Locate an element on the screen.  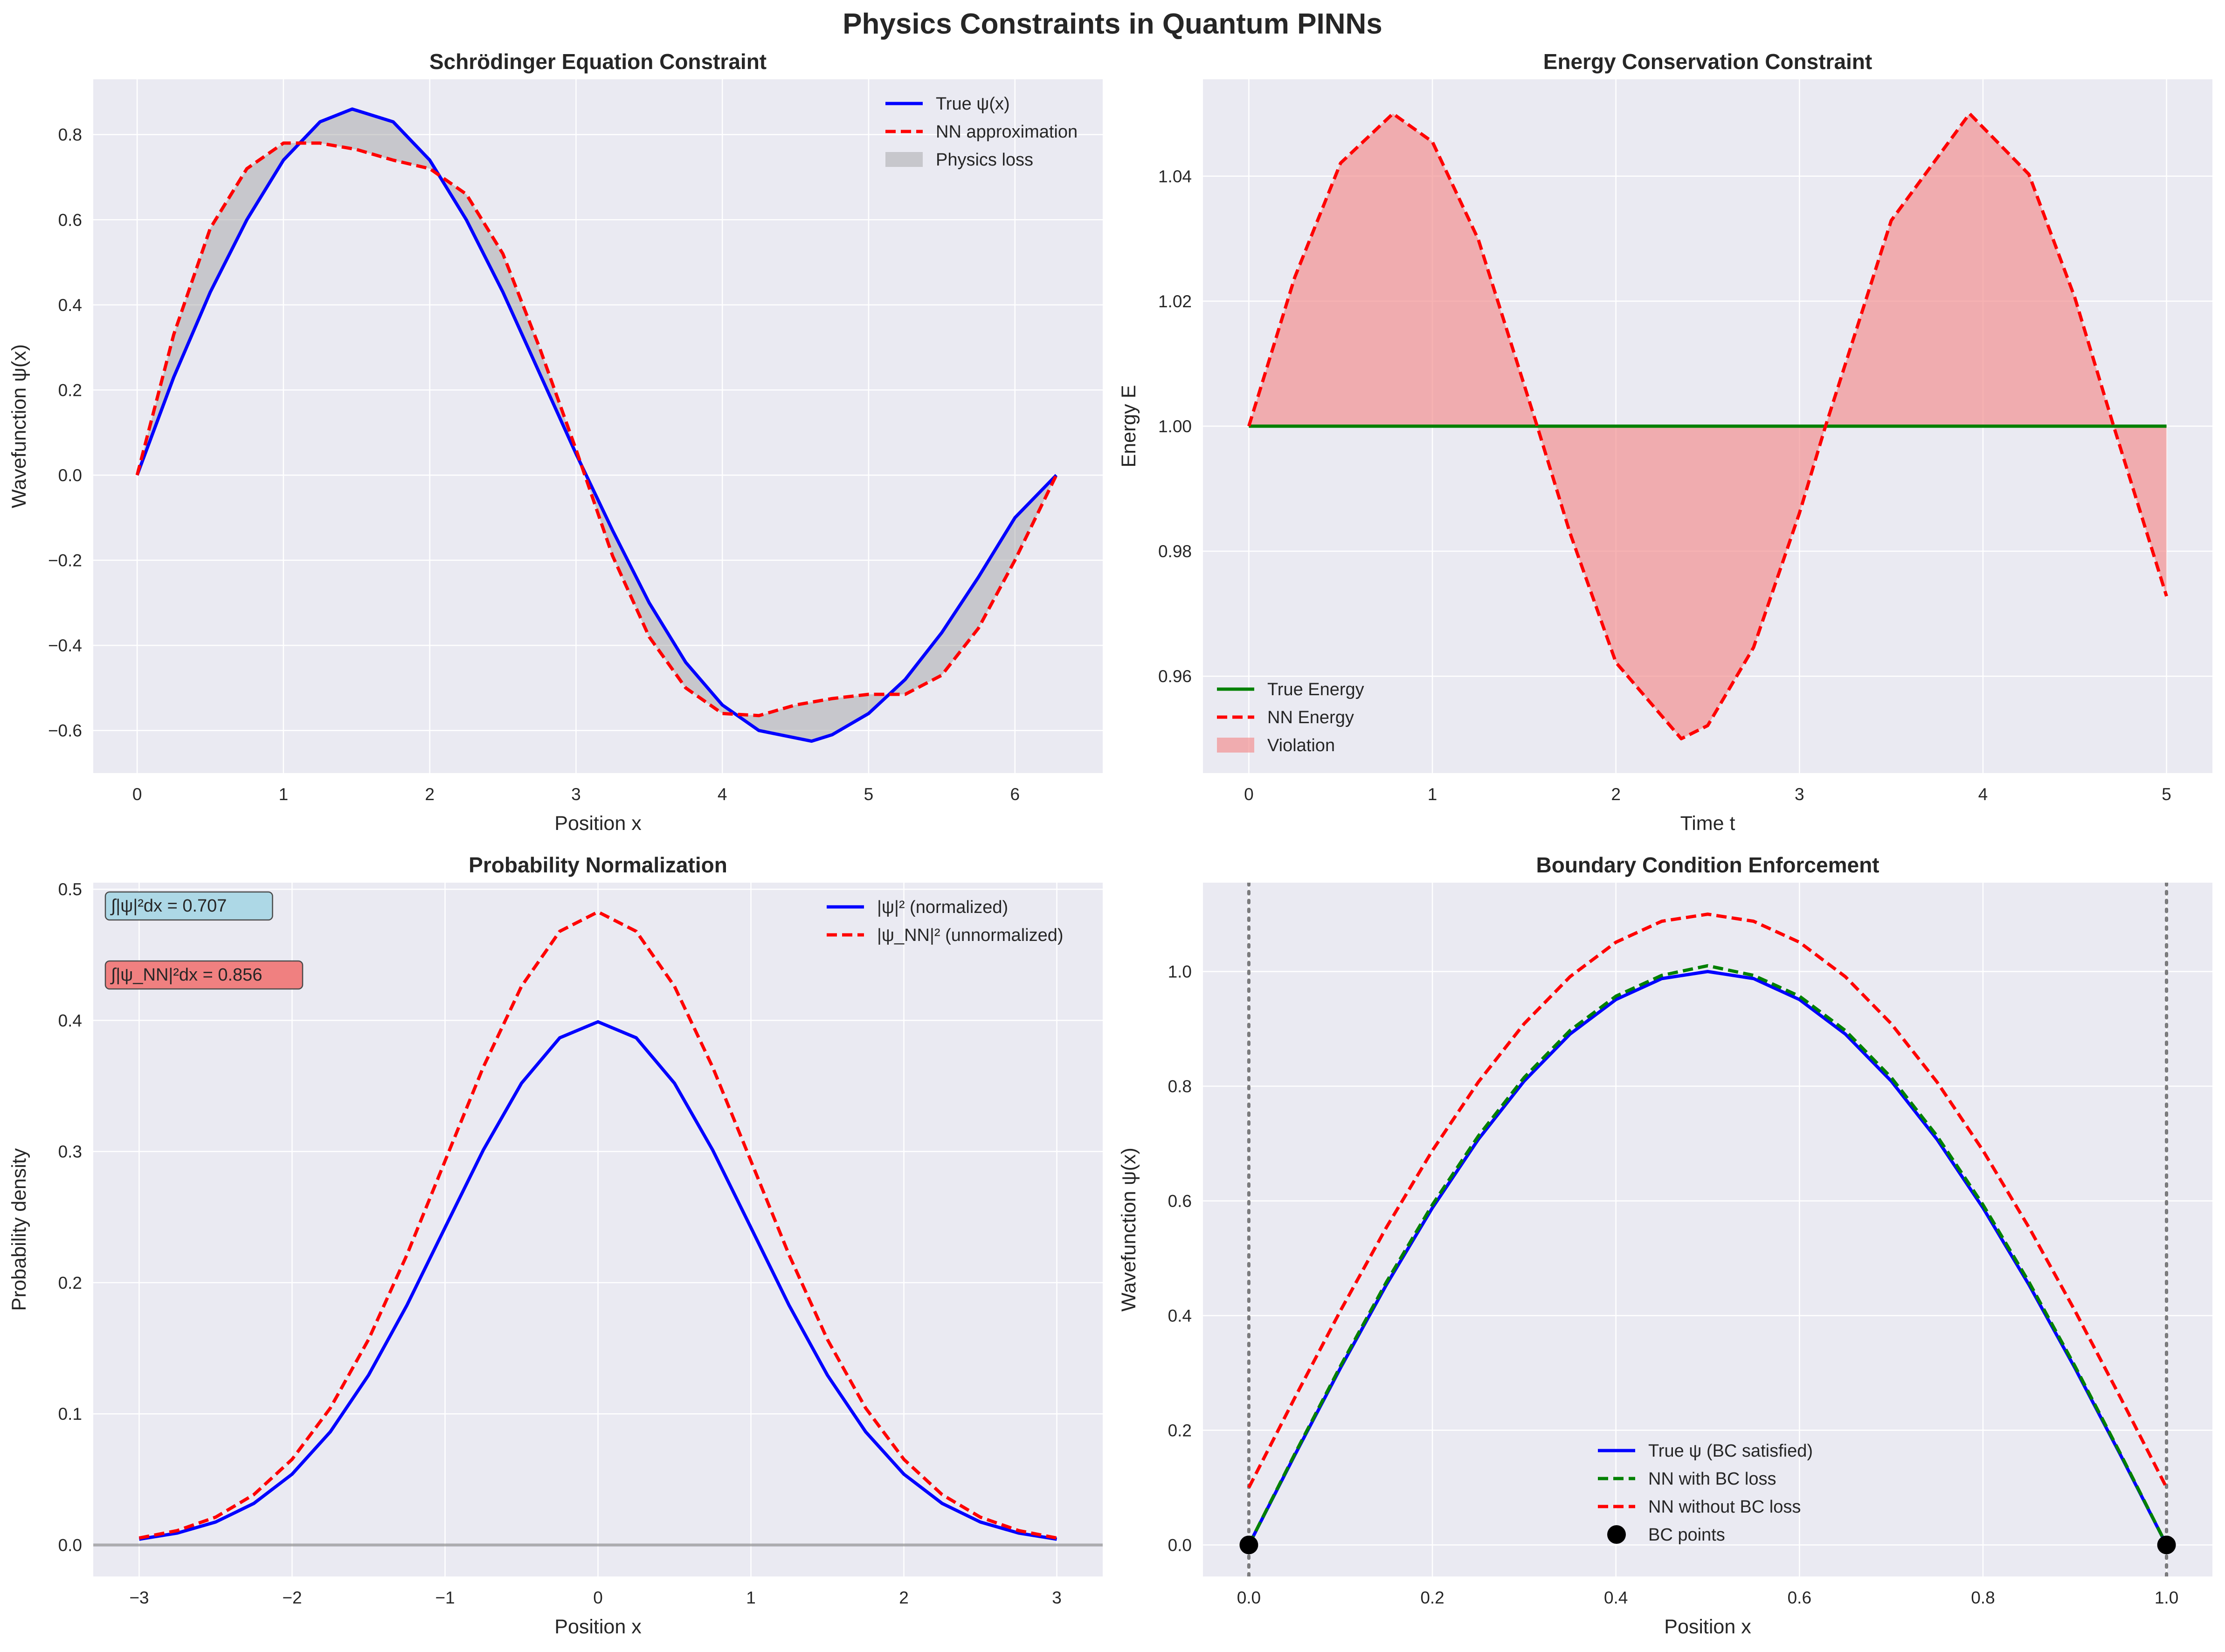
y-tick-label: 0.5 is located at coordinates (70, 889).